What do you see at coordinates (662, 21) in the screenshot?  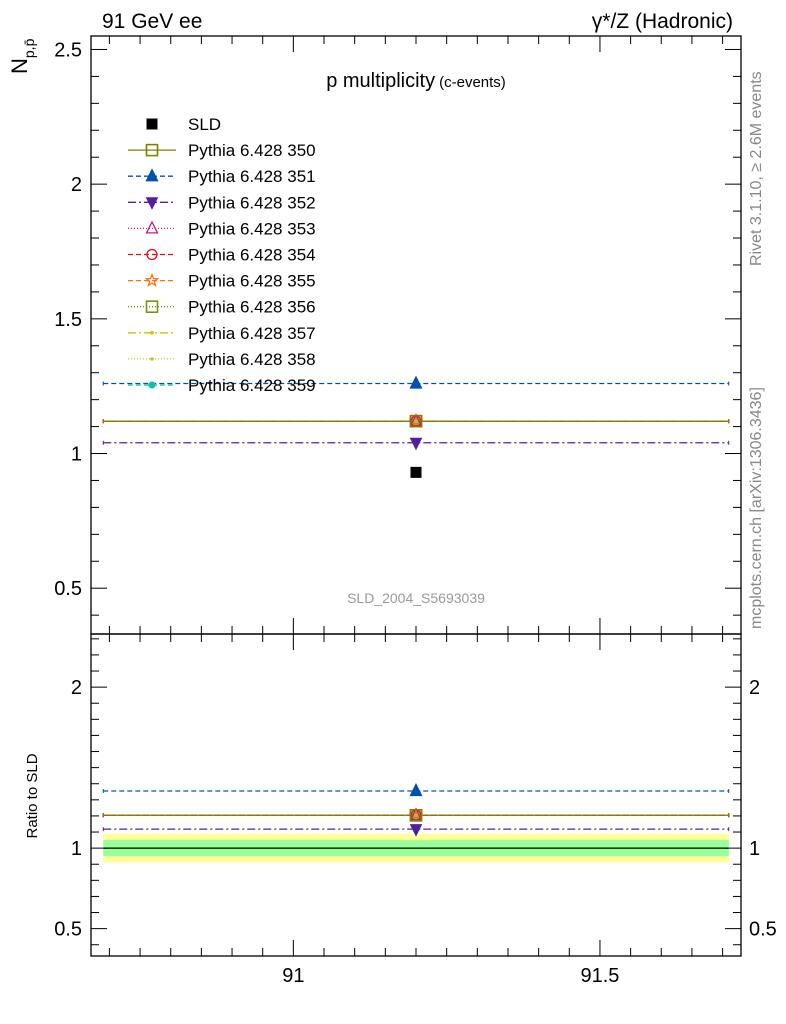 I see `header-right: γ*/Z (Hadronic)` at bounding box center [662, 21].